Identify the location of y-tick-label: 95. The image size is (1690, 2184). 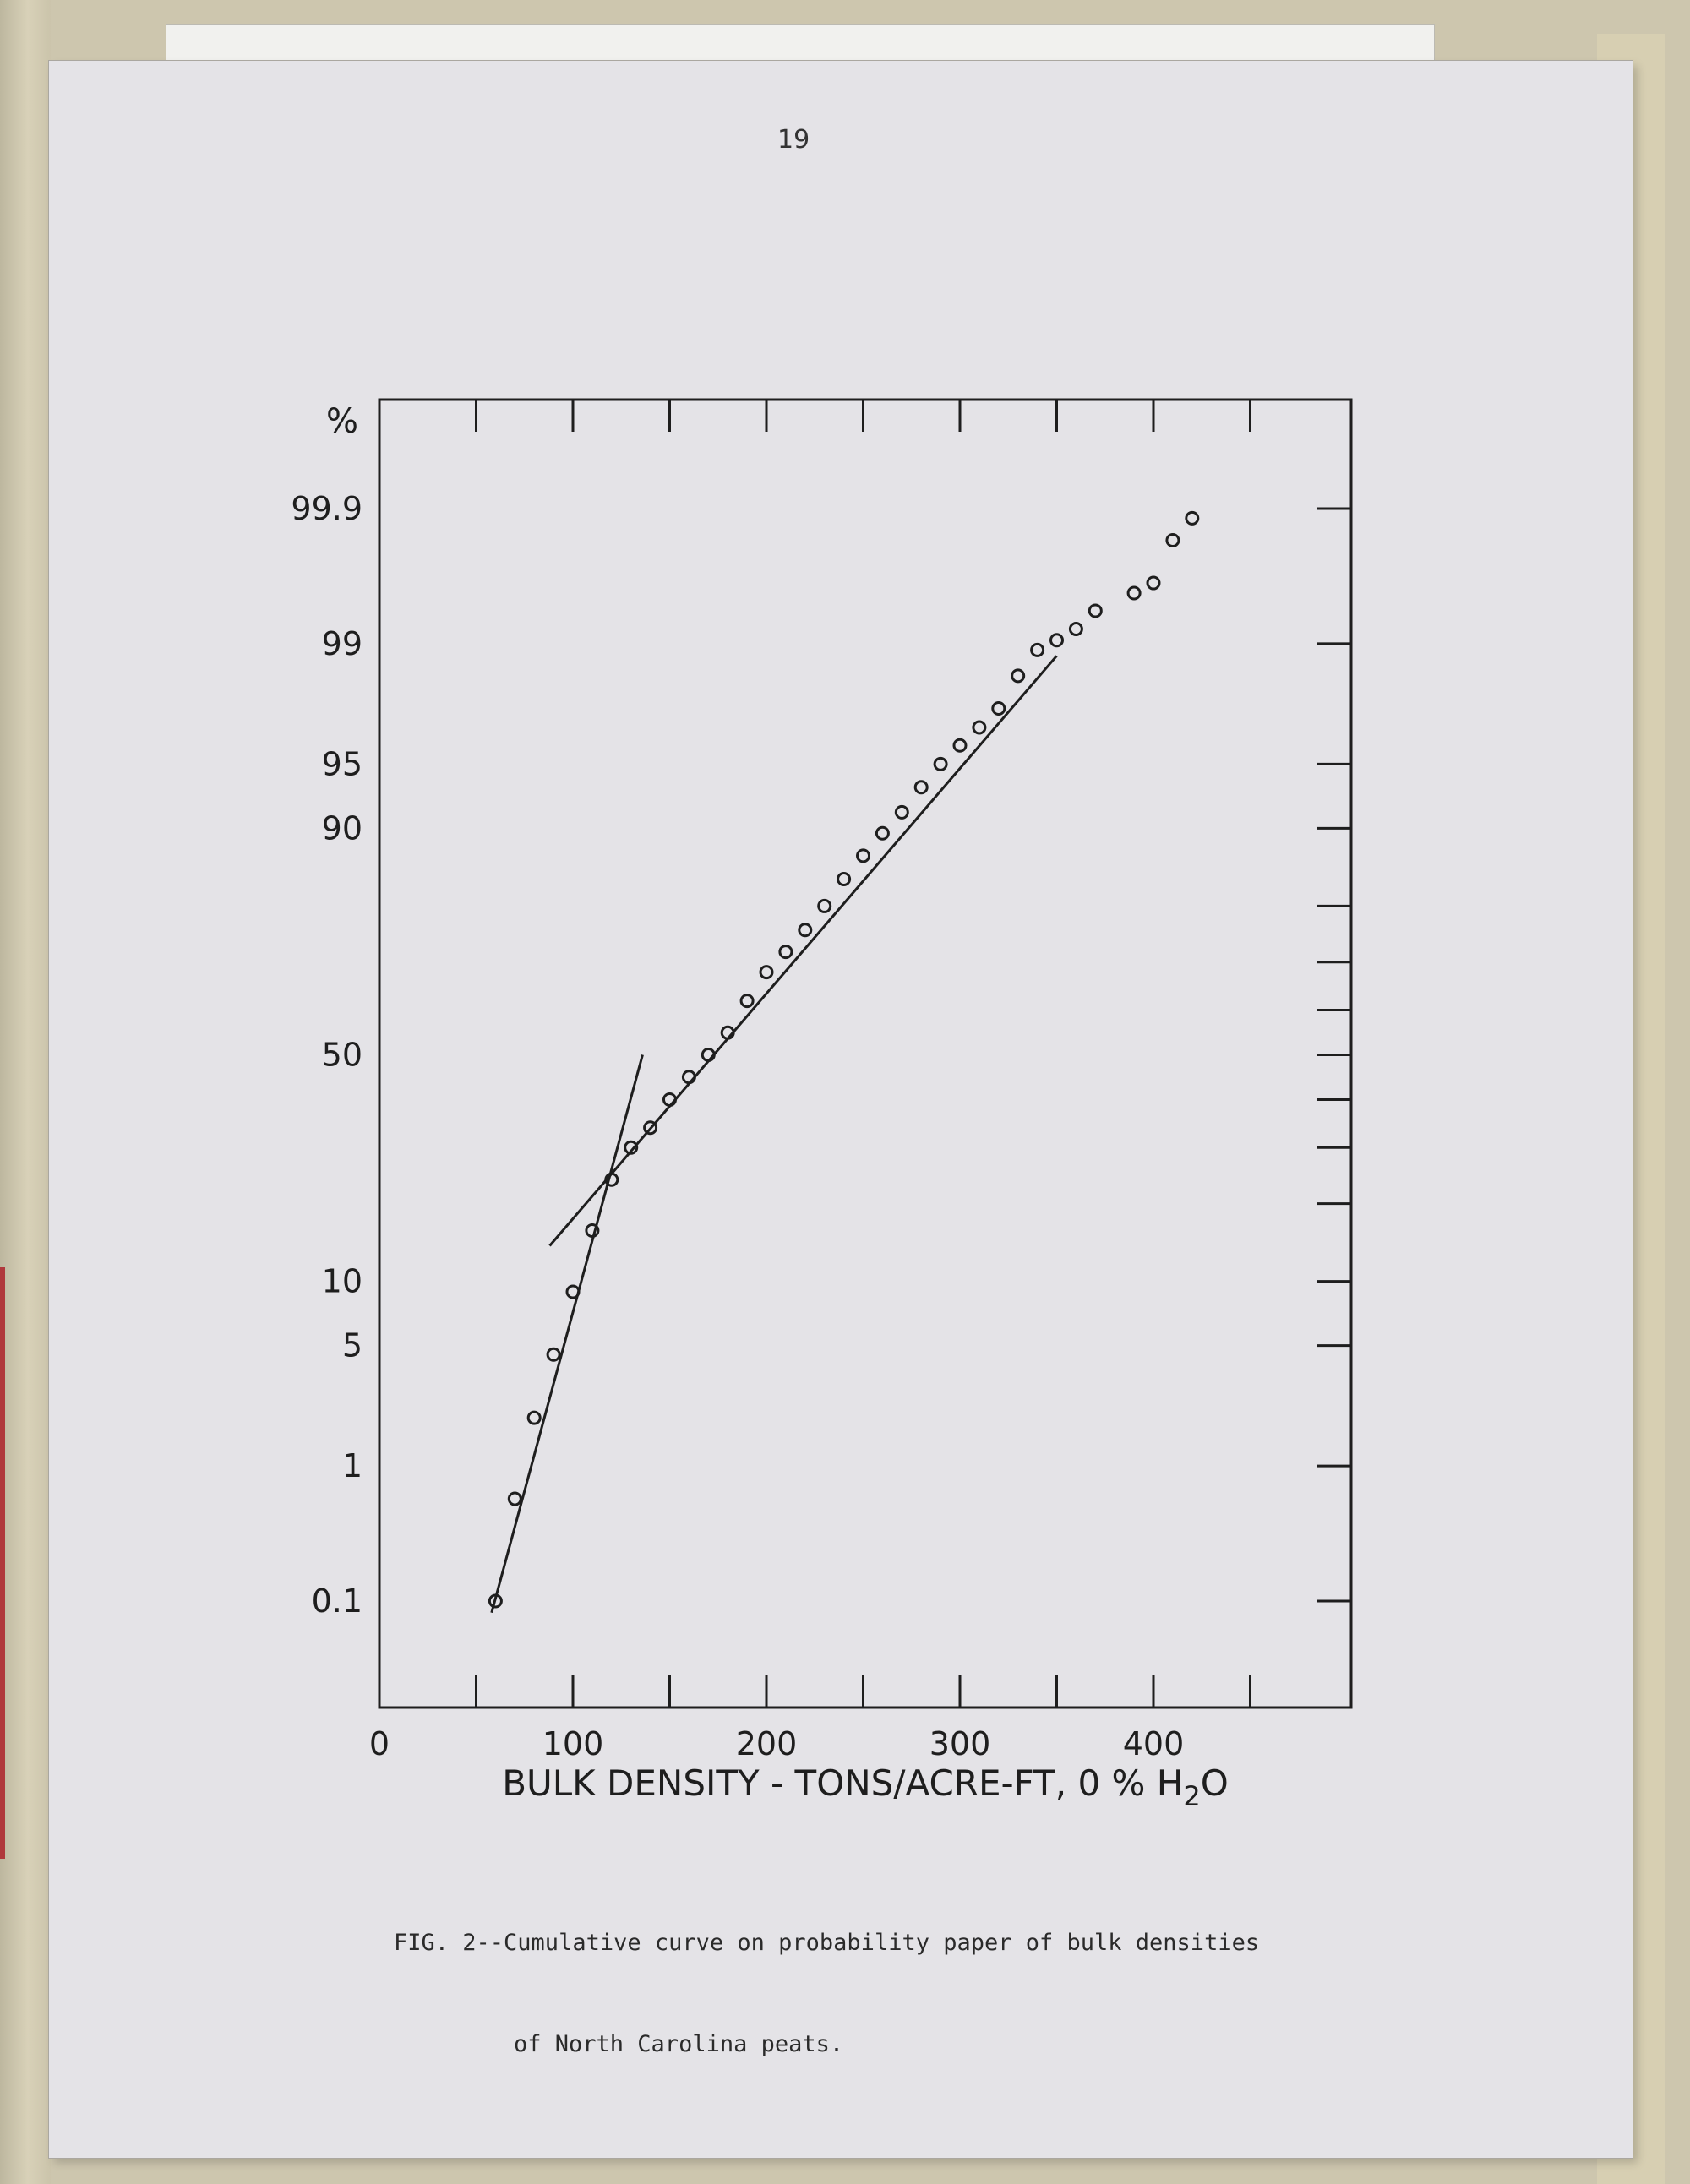
(342, 763).